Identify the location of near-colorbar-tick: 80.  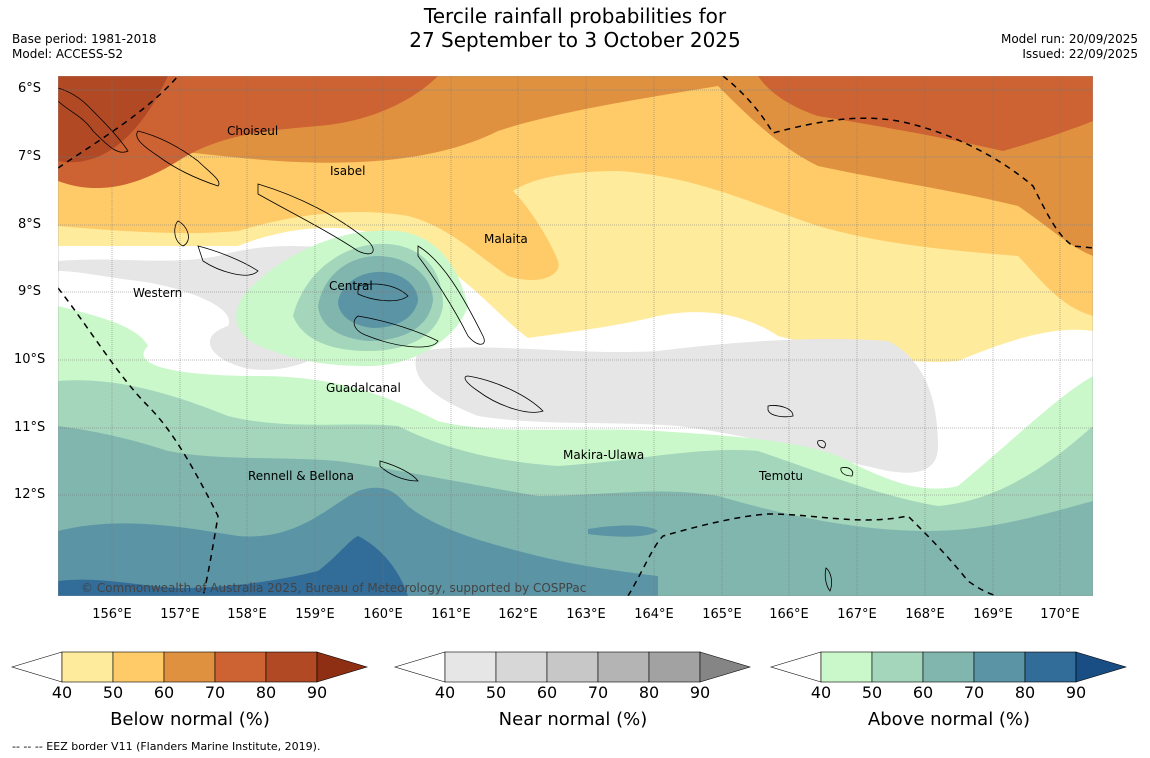
(649, 692).